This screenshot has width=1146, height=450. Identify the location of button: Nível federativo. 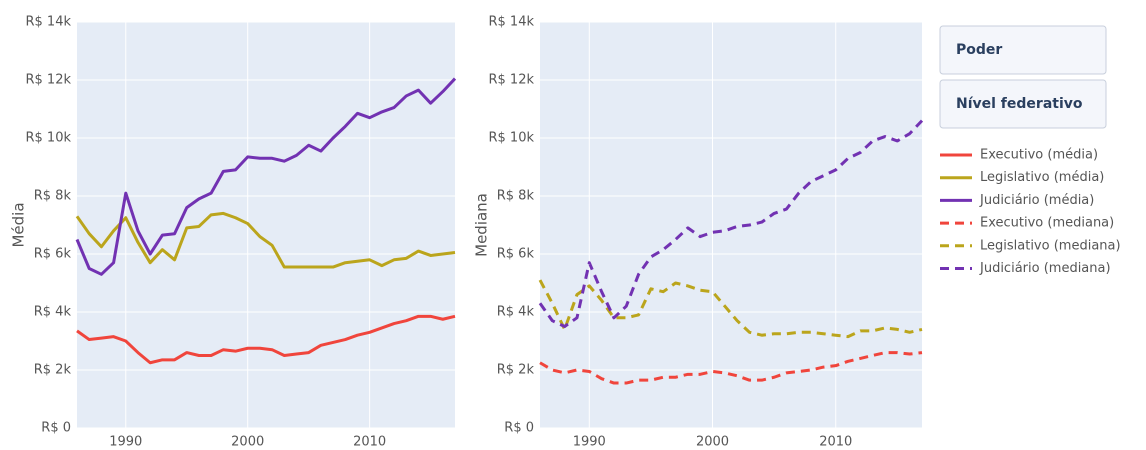
(1023, 104).